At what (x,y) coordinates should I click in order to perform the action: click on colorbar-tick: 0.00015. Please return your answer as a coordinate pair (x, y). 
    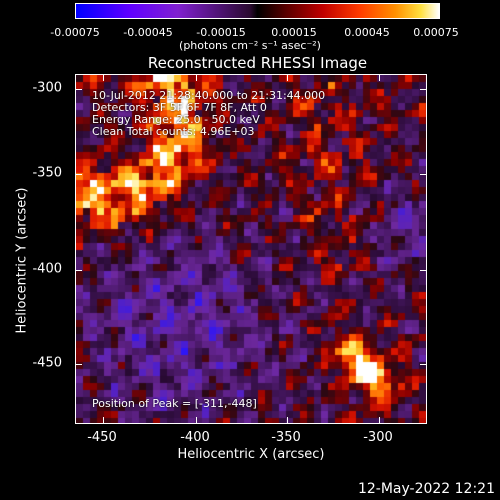
    Looking at the image, I should click on (294, 32).